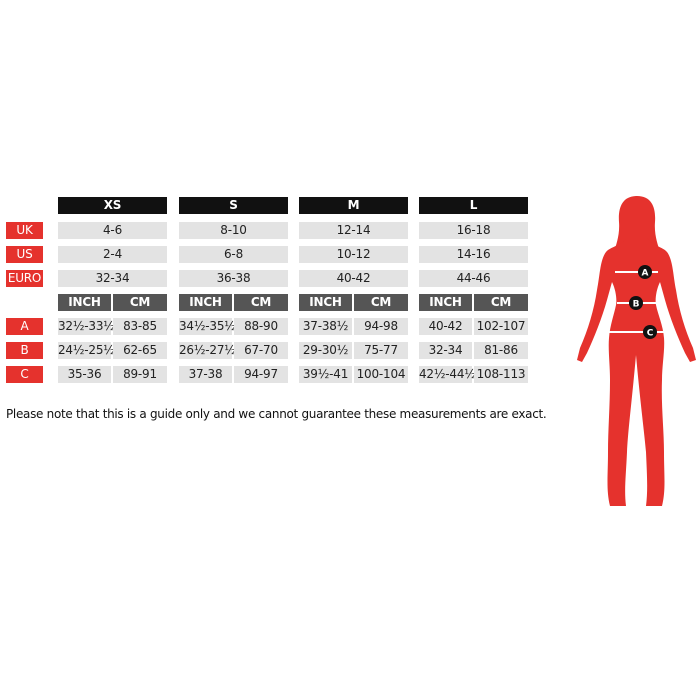 This screenshot has width=700, height=700. What do you see at coordinates (112, 205) in the screenshot?
I see `size-header: XS` at bounding box center [112, 205].